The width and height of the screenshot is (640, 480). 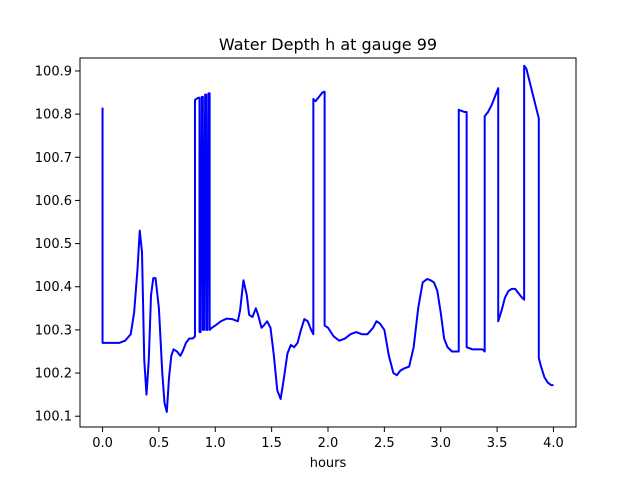 I want to click on x-tick-label: 1.0, so click(x=215, y=443).